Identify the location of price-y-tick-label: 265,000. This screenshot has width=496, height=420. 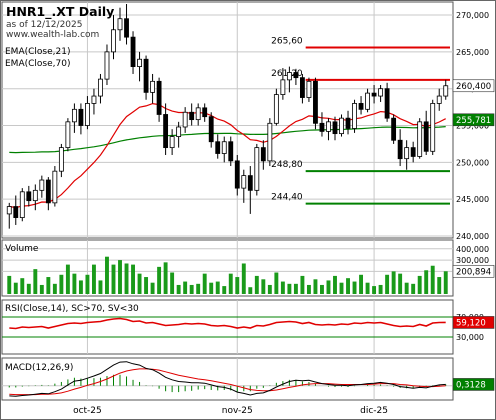
(472, 52).